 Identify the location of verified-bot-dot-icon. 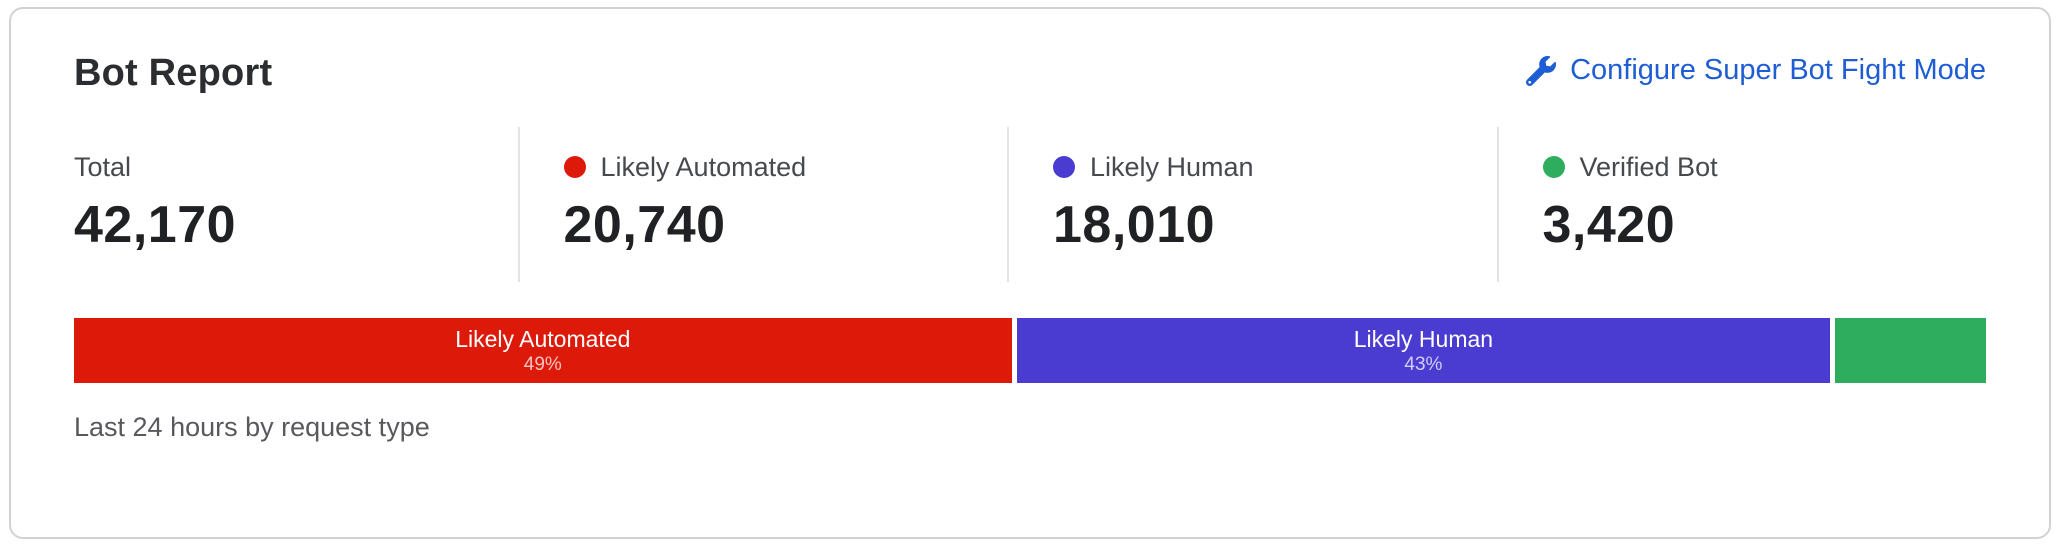
(1553, 166).